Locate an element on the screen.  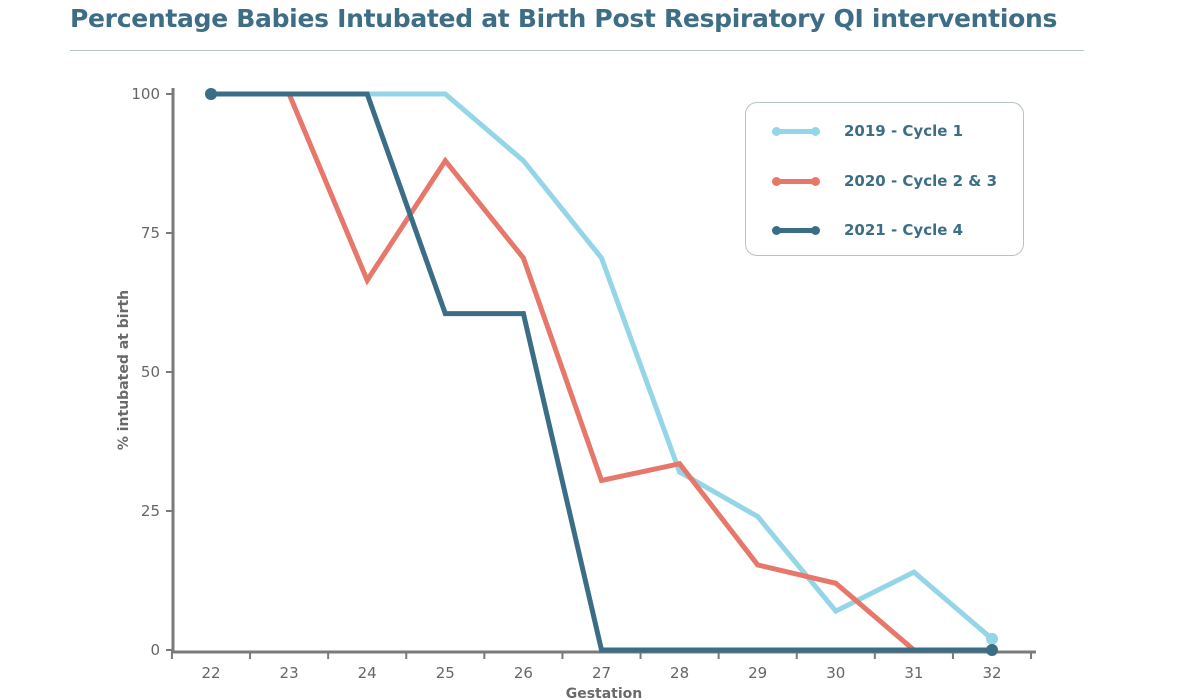
y-tick-label: 100 is located at coordinates (145, 94).